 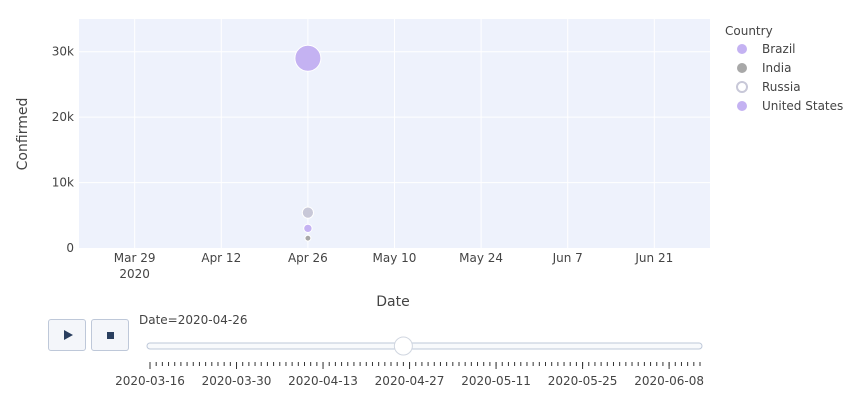 I want to click on x-tick-label: Mar 29, so click(x=135, y=258).